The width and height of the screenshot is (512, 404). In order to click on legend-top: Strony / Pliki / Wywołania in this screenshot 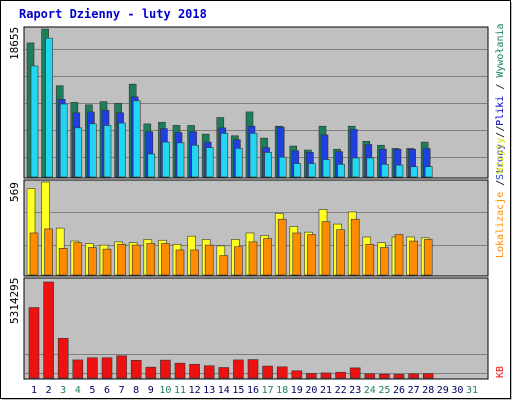, I will do `click(500, 101)`.